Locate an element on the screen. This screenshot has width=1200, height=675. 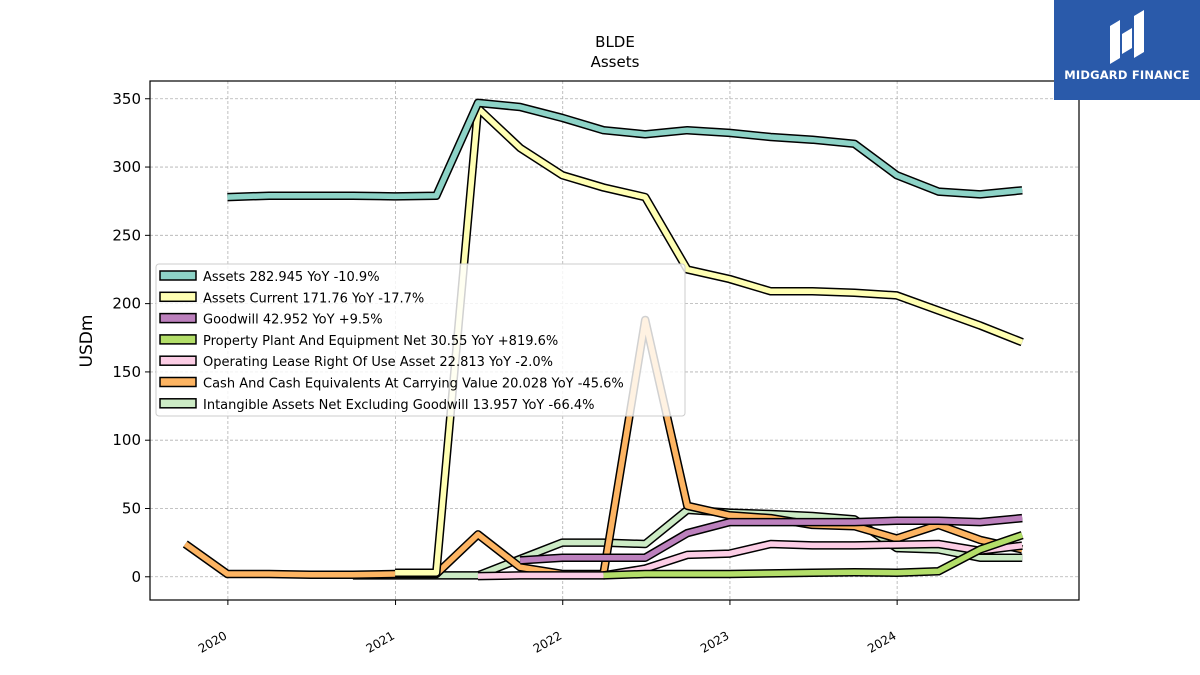
series-property-plant-and-equipment-net is located at coordinates (813, 555).